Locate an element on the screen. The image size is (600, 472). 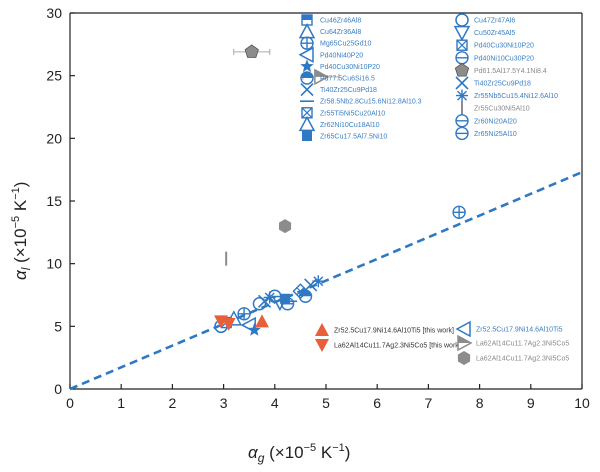
legend-label: Cu47Zr47Al6 is located at coordinates (494, 21).